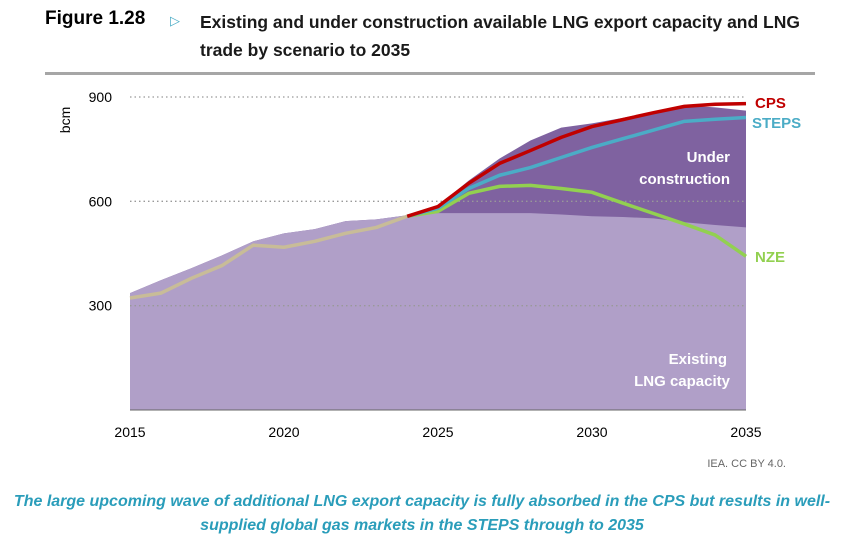 Image resolution: width=844 pixels, height=540 pixels. What do you see at coordinates (576, 166) in the screenshot?
I see `line-steps` at bounding box center [576, 166].